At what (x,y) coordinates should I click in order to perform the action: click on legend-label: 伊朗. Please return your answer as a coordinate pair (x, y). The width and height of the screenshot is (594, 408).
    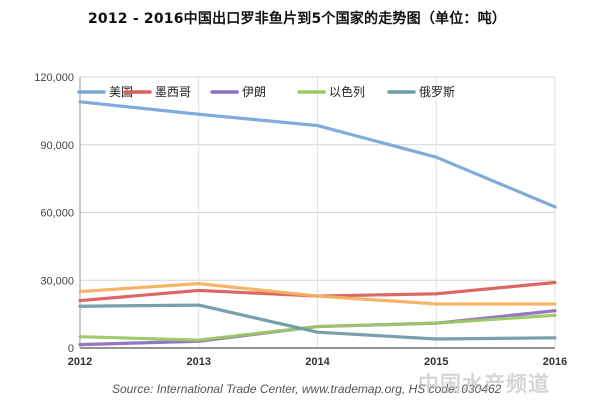
    Looking at the image, I should click on (254, 92).